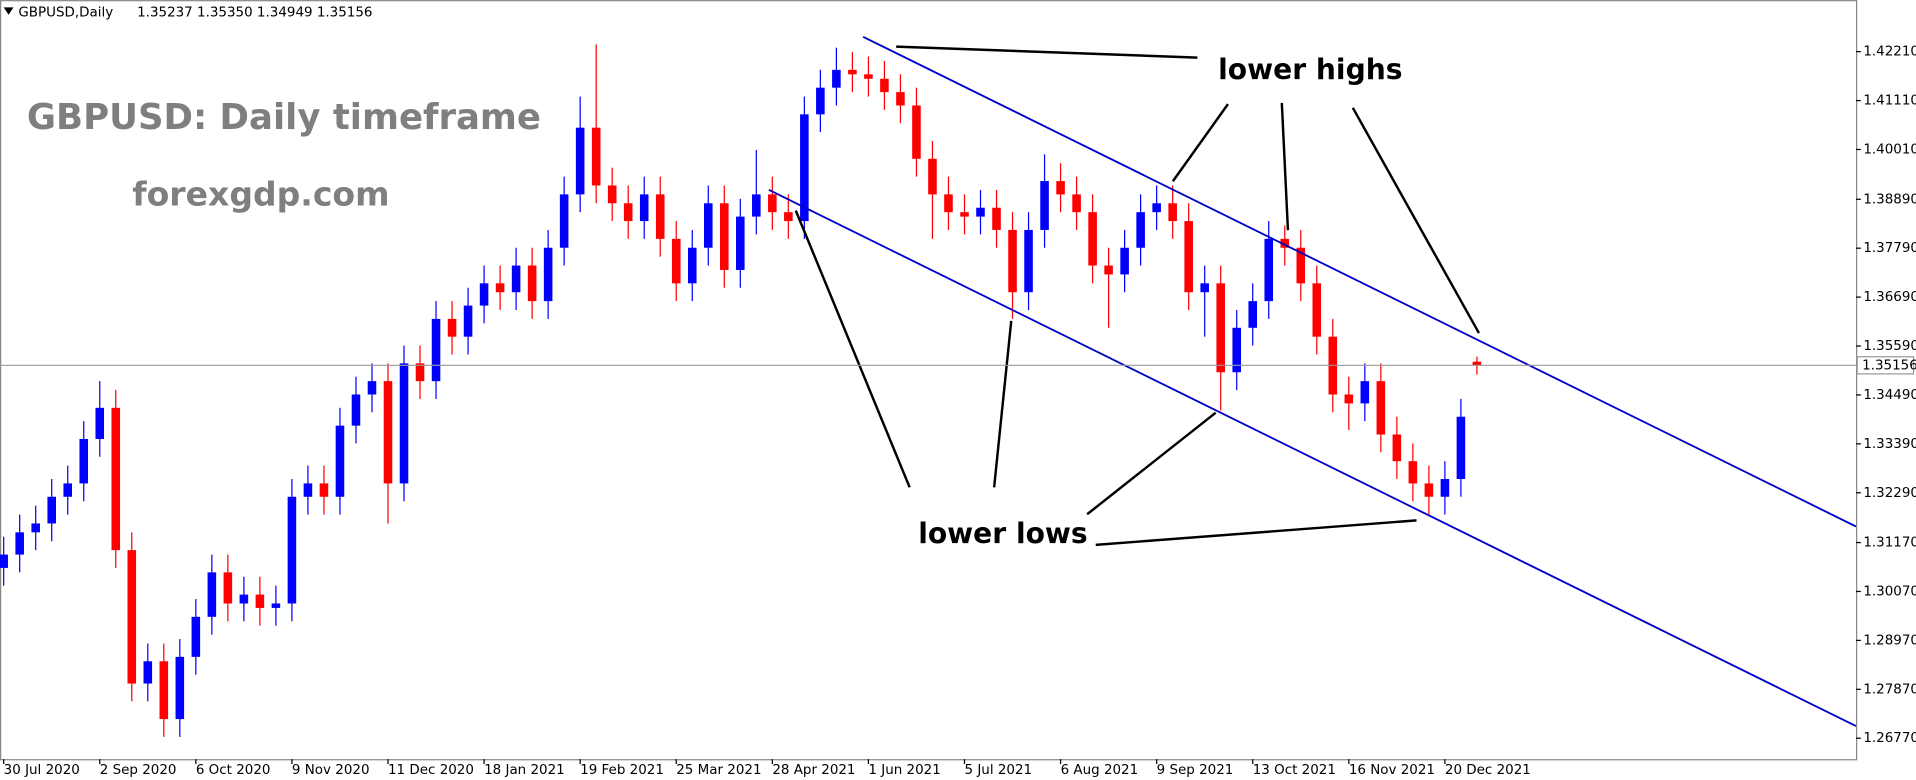 This screenshot has height=780, width=1916. I want to click on x-tick-label: 20 Dec 2021, so click(1488, 770).